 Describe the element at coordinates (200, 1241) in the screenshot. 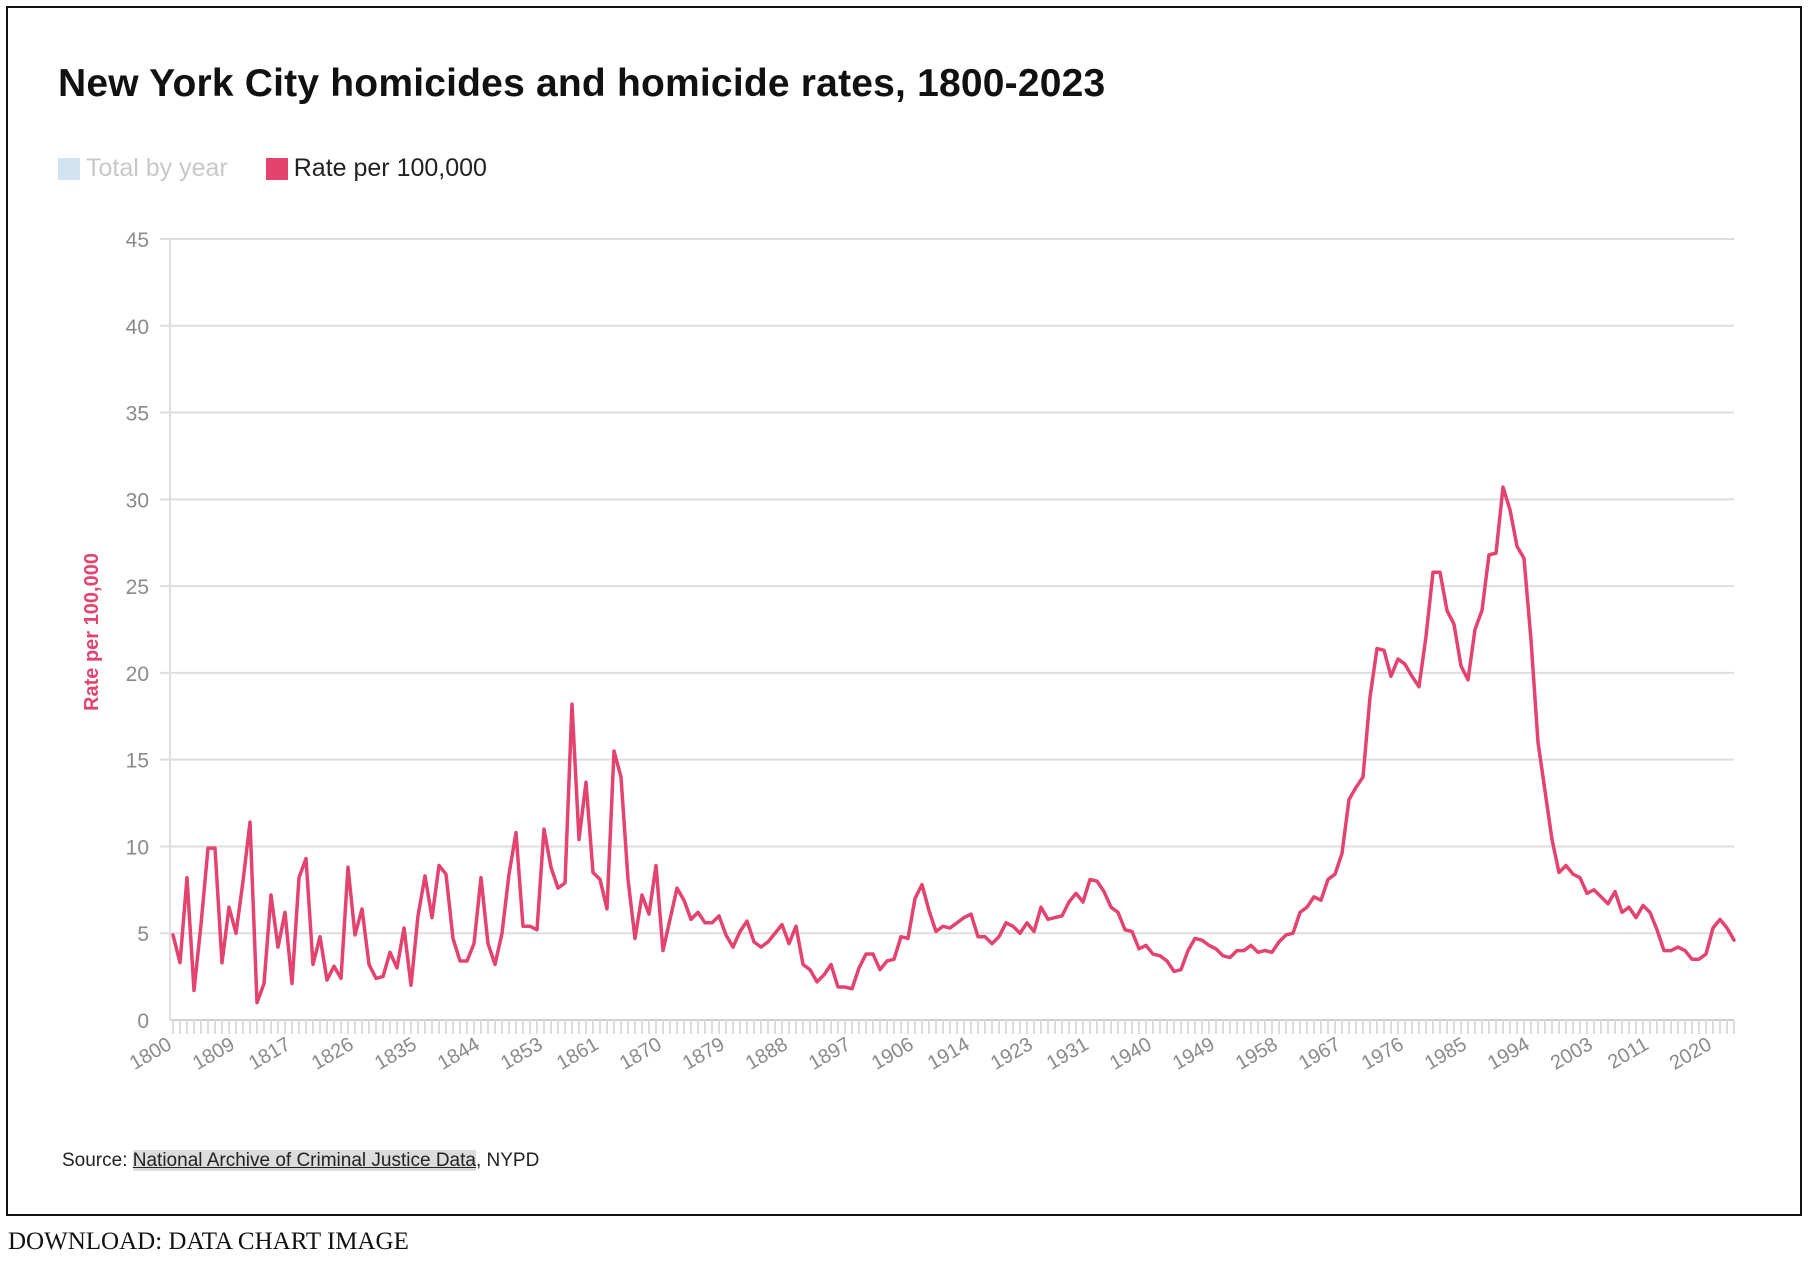

I see `download-data-link: DATA` at that location.